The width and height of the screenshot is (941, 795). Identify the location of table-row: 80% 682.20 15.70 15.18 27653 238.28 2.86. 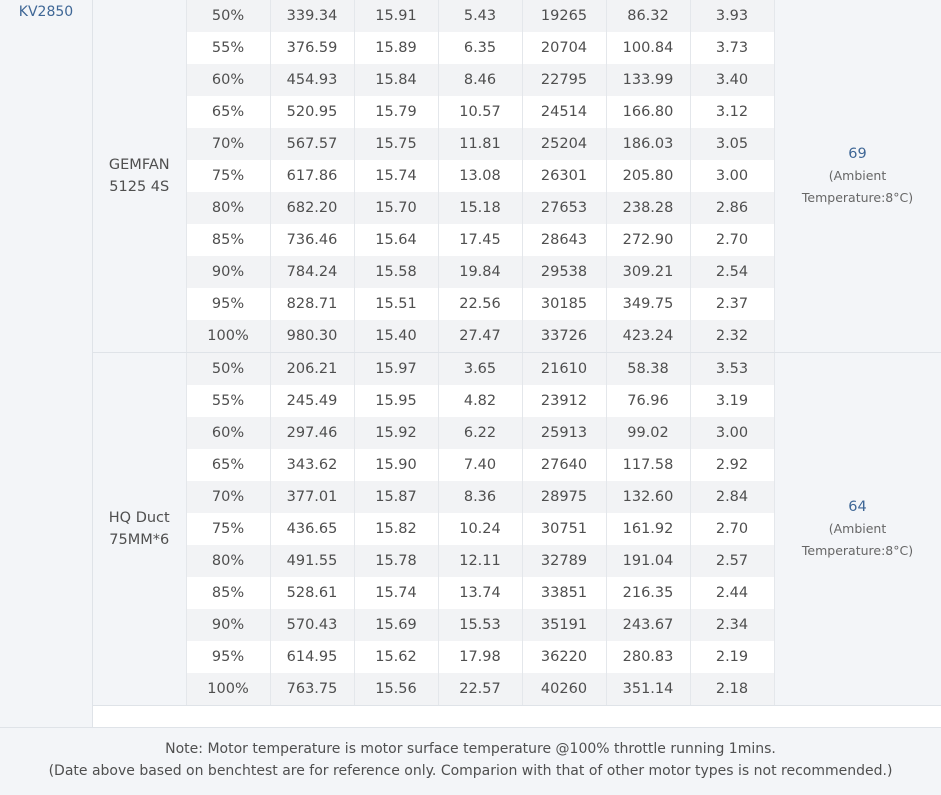
(517, 208).